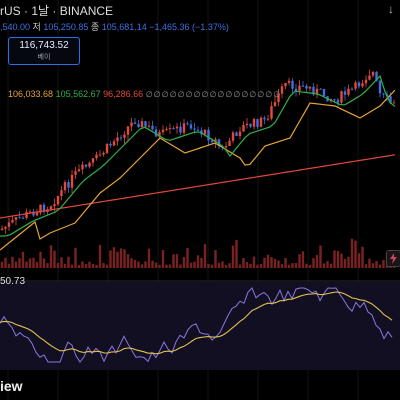 This screenshot has height=400, width=400. What do you see at coordinates (391, 9) in the screenshot?
I see `arrow-down-icon: ↓` at bounding box center [391, 9].